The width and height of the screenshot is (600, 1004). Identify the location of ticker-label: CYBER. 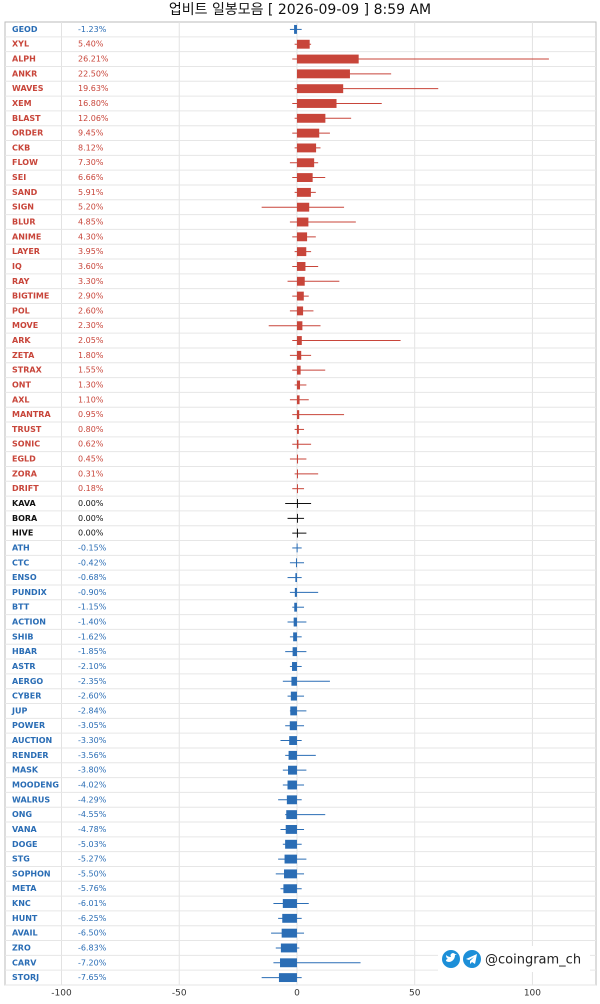
(26, 696).